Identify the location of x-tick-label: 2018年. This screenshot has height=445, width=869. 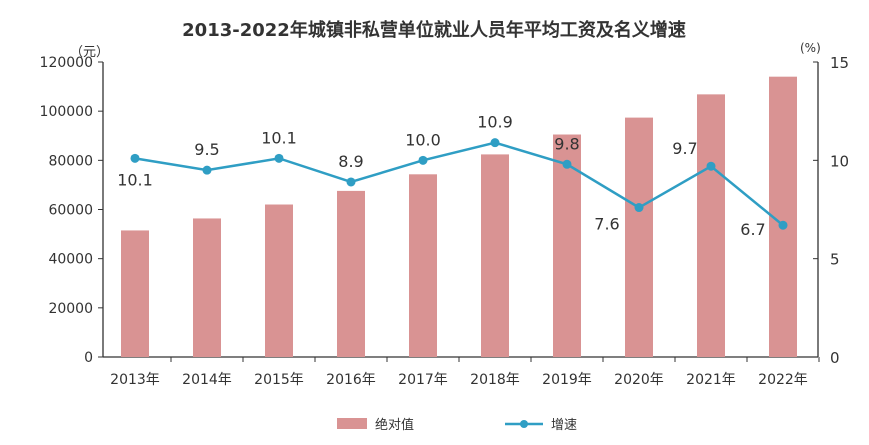
(495, 380).